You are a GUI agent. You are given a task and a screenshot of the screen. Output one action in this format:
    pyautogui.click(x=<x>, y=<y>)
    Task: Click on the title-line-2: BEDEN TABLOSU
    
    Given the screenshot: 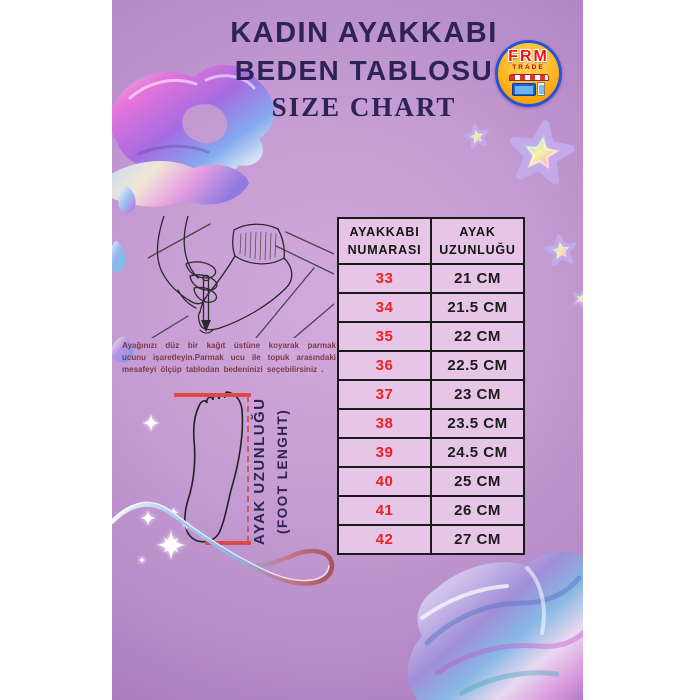 What is the action you would take?
    pyautogui.click(x=364, y=70)
    